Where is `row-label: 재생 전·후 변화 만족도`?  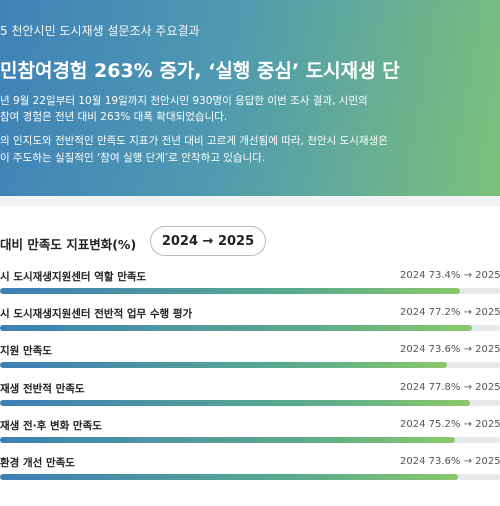
row-label: 재생 전·후 변화 만족도 is located at coordinates (51, 425).